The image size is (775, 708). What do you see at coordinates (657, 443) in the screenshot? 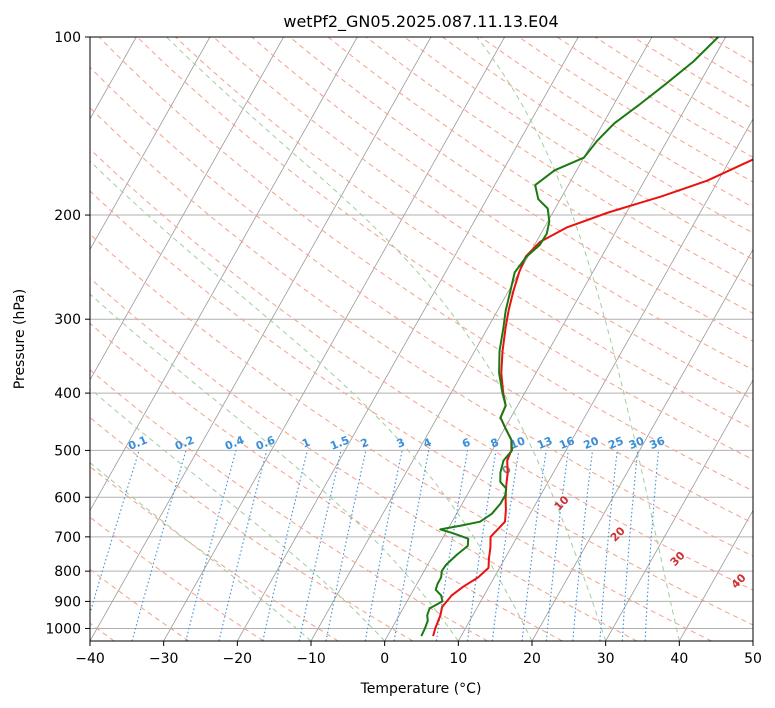
I see `mixing-ratio-label: 36` at bounding box center [657, 443].